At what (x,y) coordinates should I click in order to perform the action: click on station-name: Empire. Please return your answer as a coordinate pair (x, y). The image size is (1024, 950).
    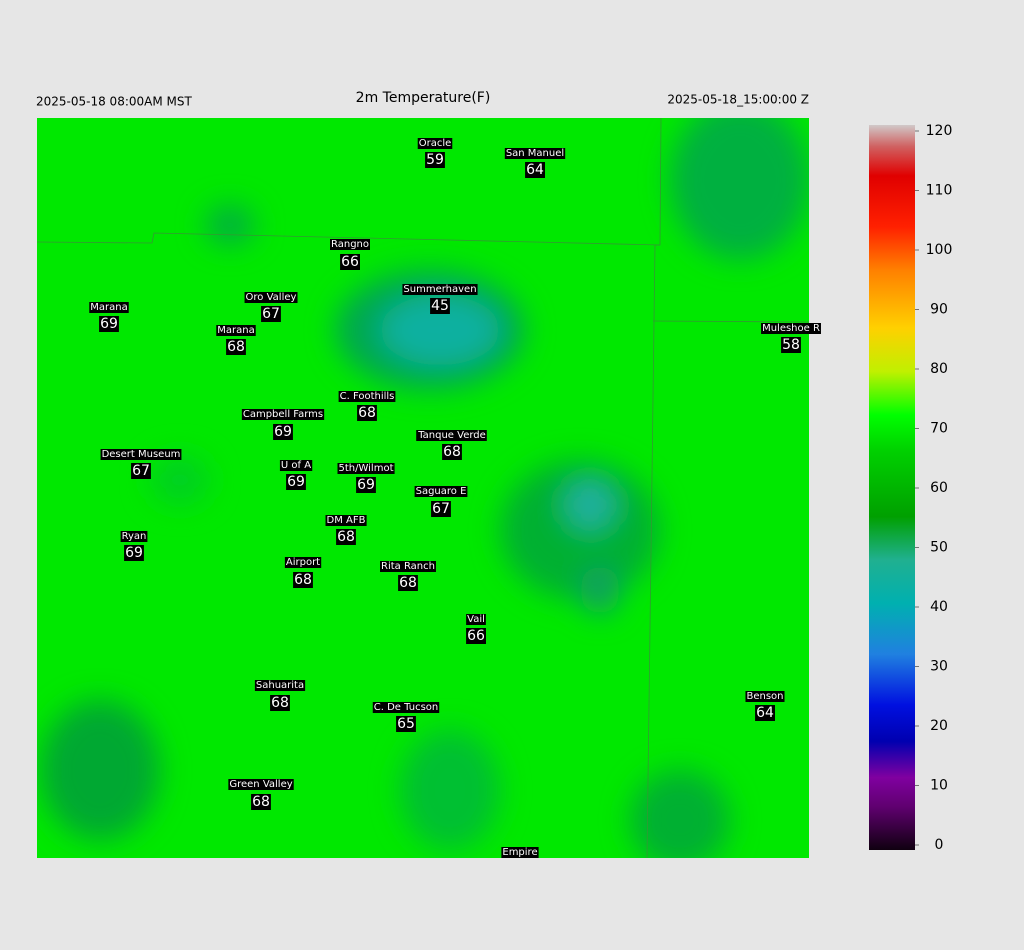
    Looking at the image, I should click on (519, 852).